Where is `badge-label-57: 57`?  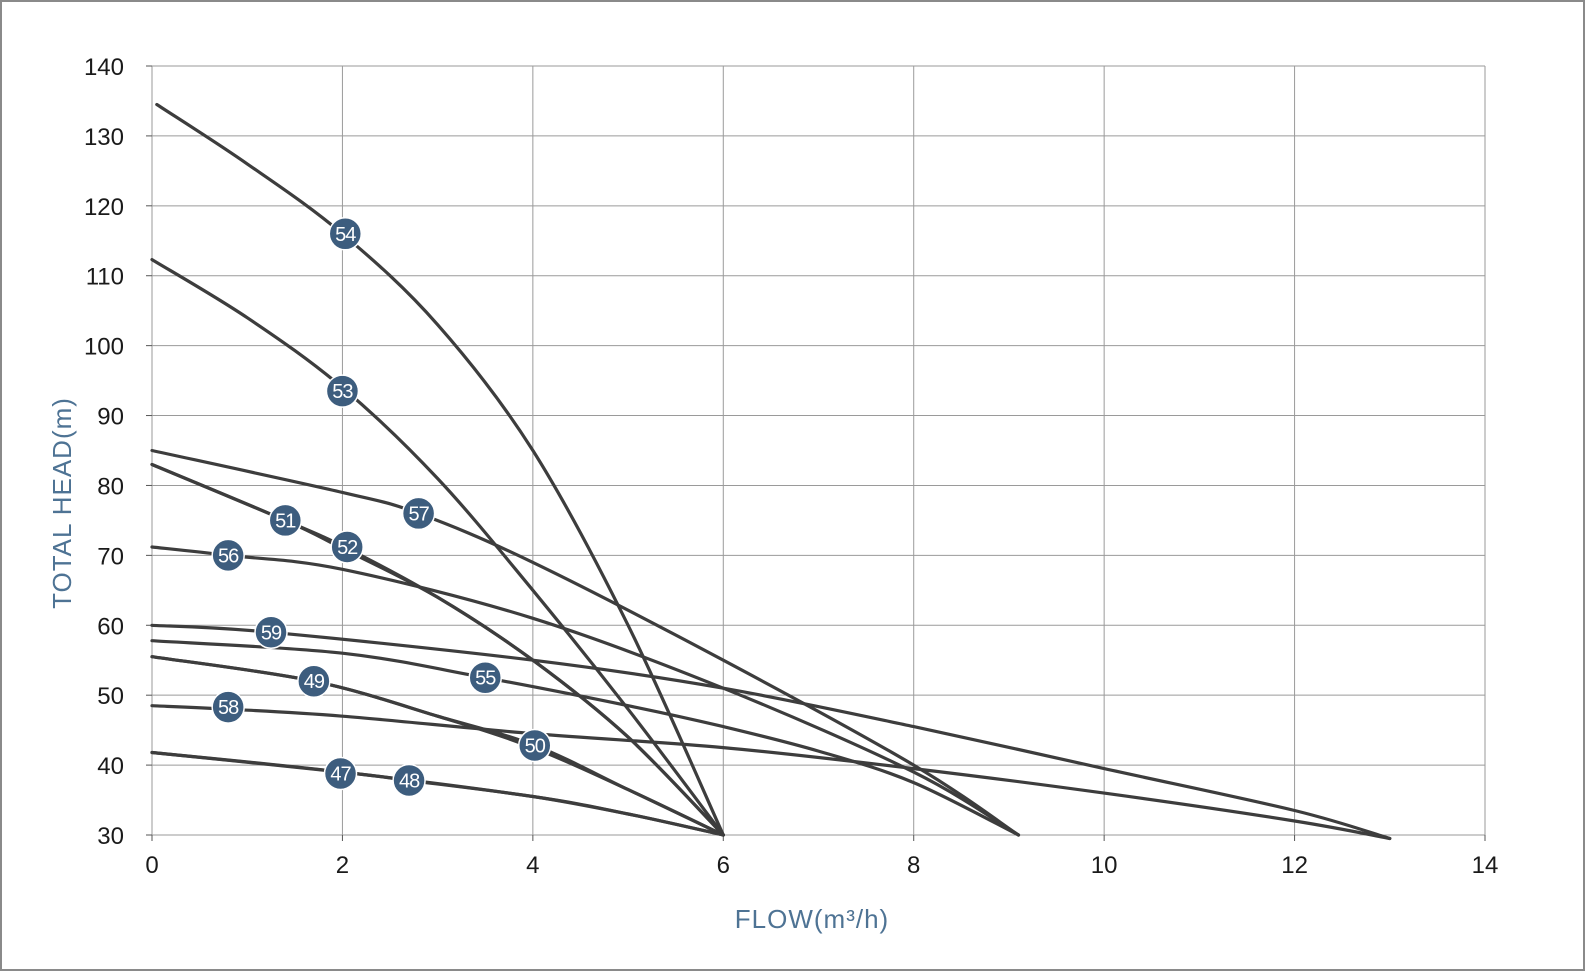 badge-label-57: 57 is located at coordinates (418, 514).